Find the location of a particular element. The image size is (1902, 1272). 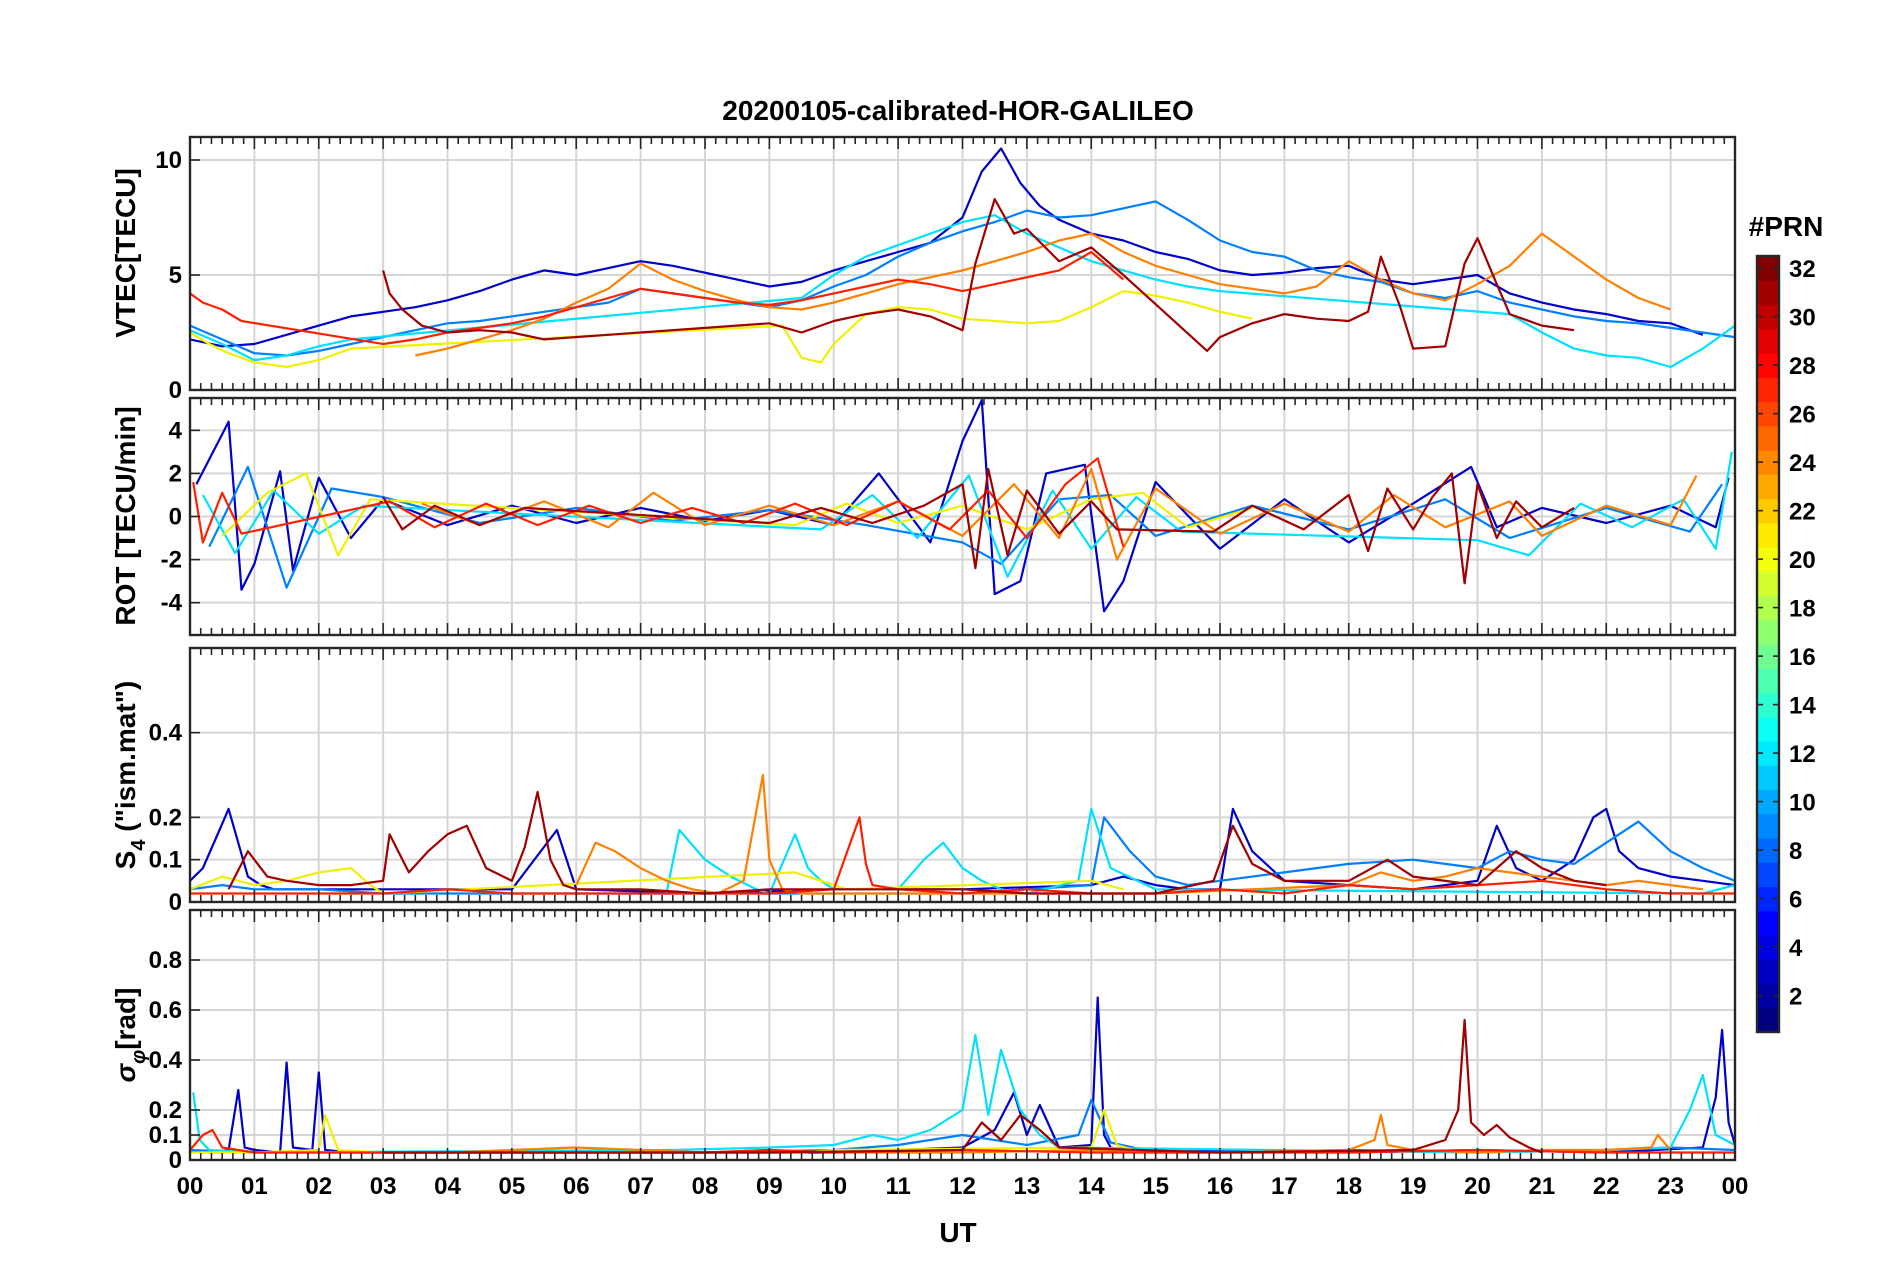

vtec-series-group is located at coordinates (962, 258).